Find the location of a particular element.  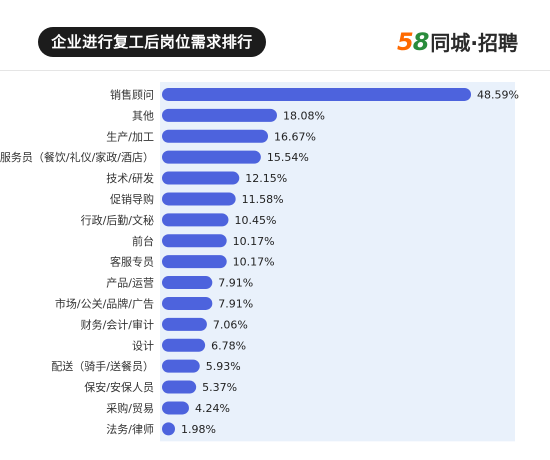

value-label: 10.45% is located at coordinates (255, 220).